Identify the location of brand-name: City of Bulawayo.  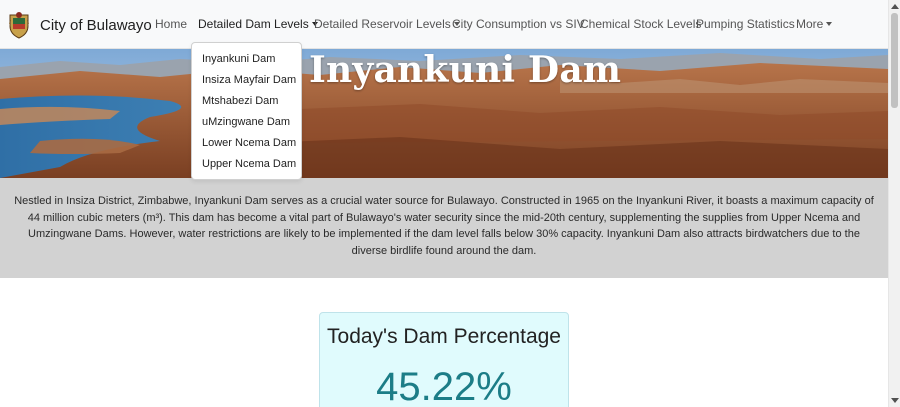
(96, 25).